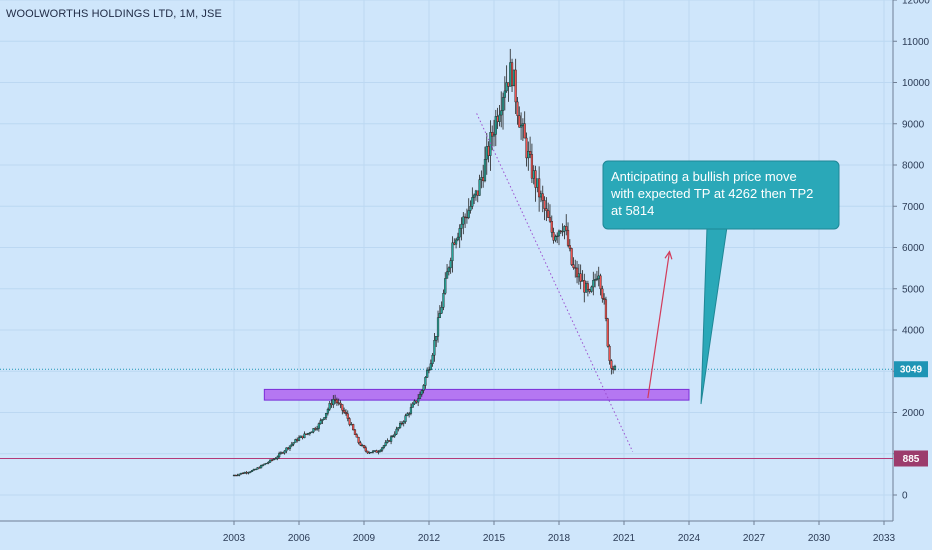  I want to click on x-tick-label: 2003, so click(234, 538).